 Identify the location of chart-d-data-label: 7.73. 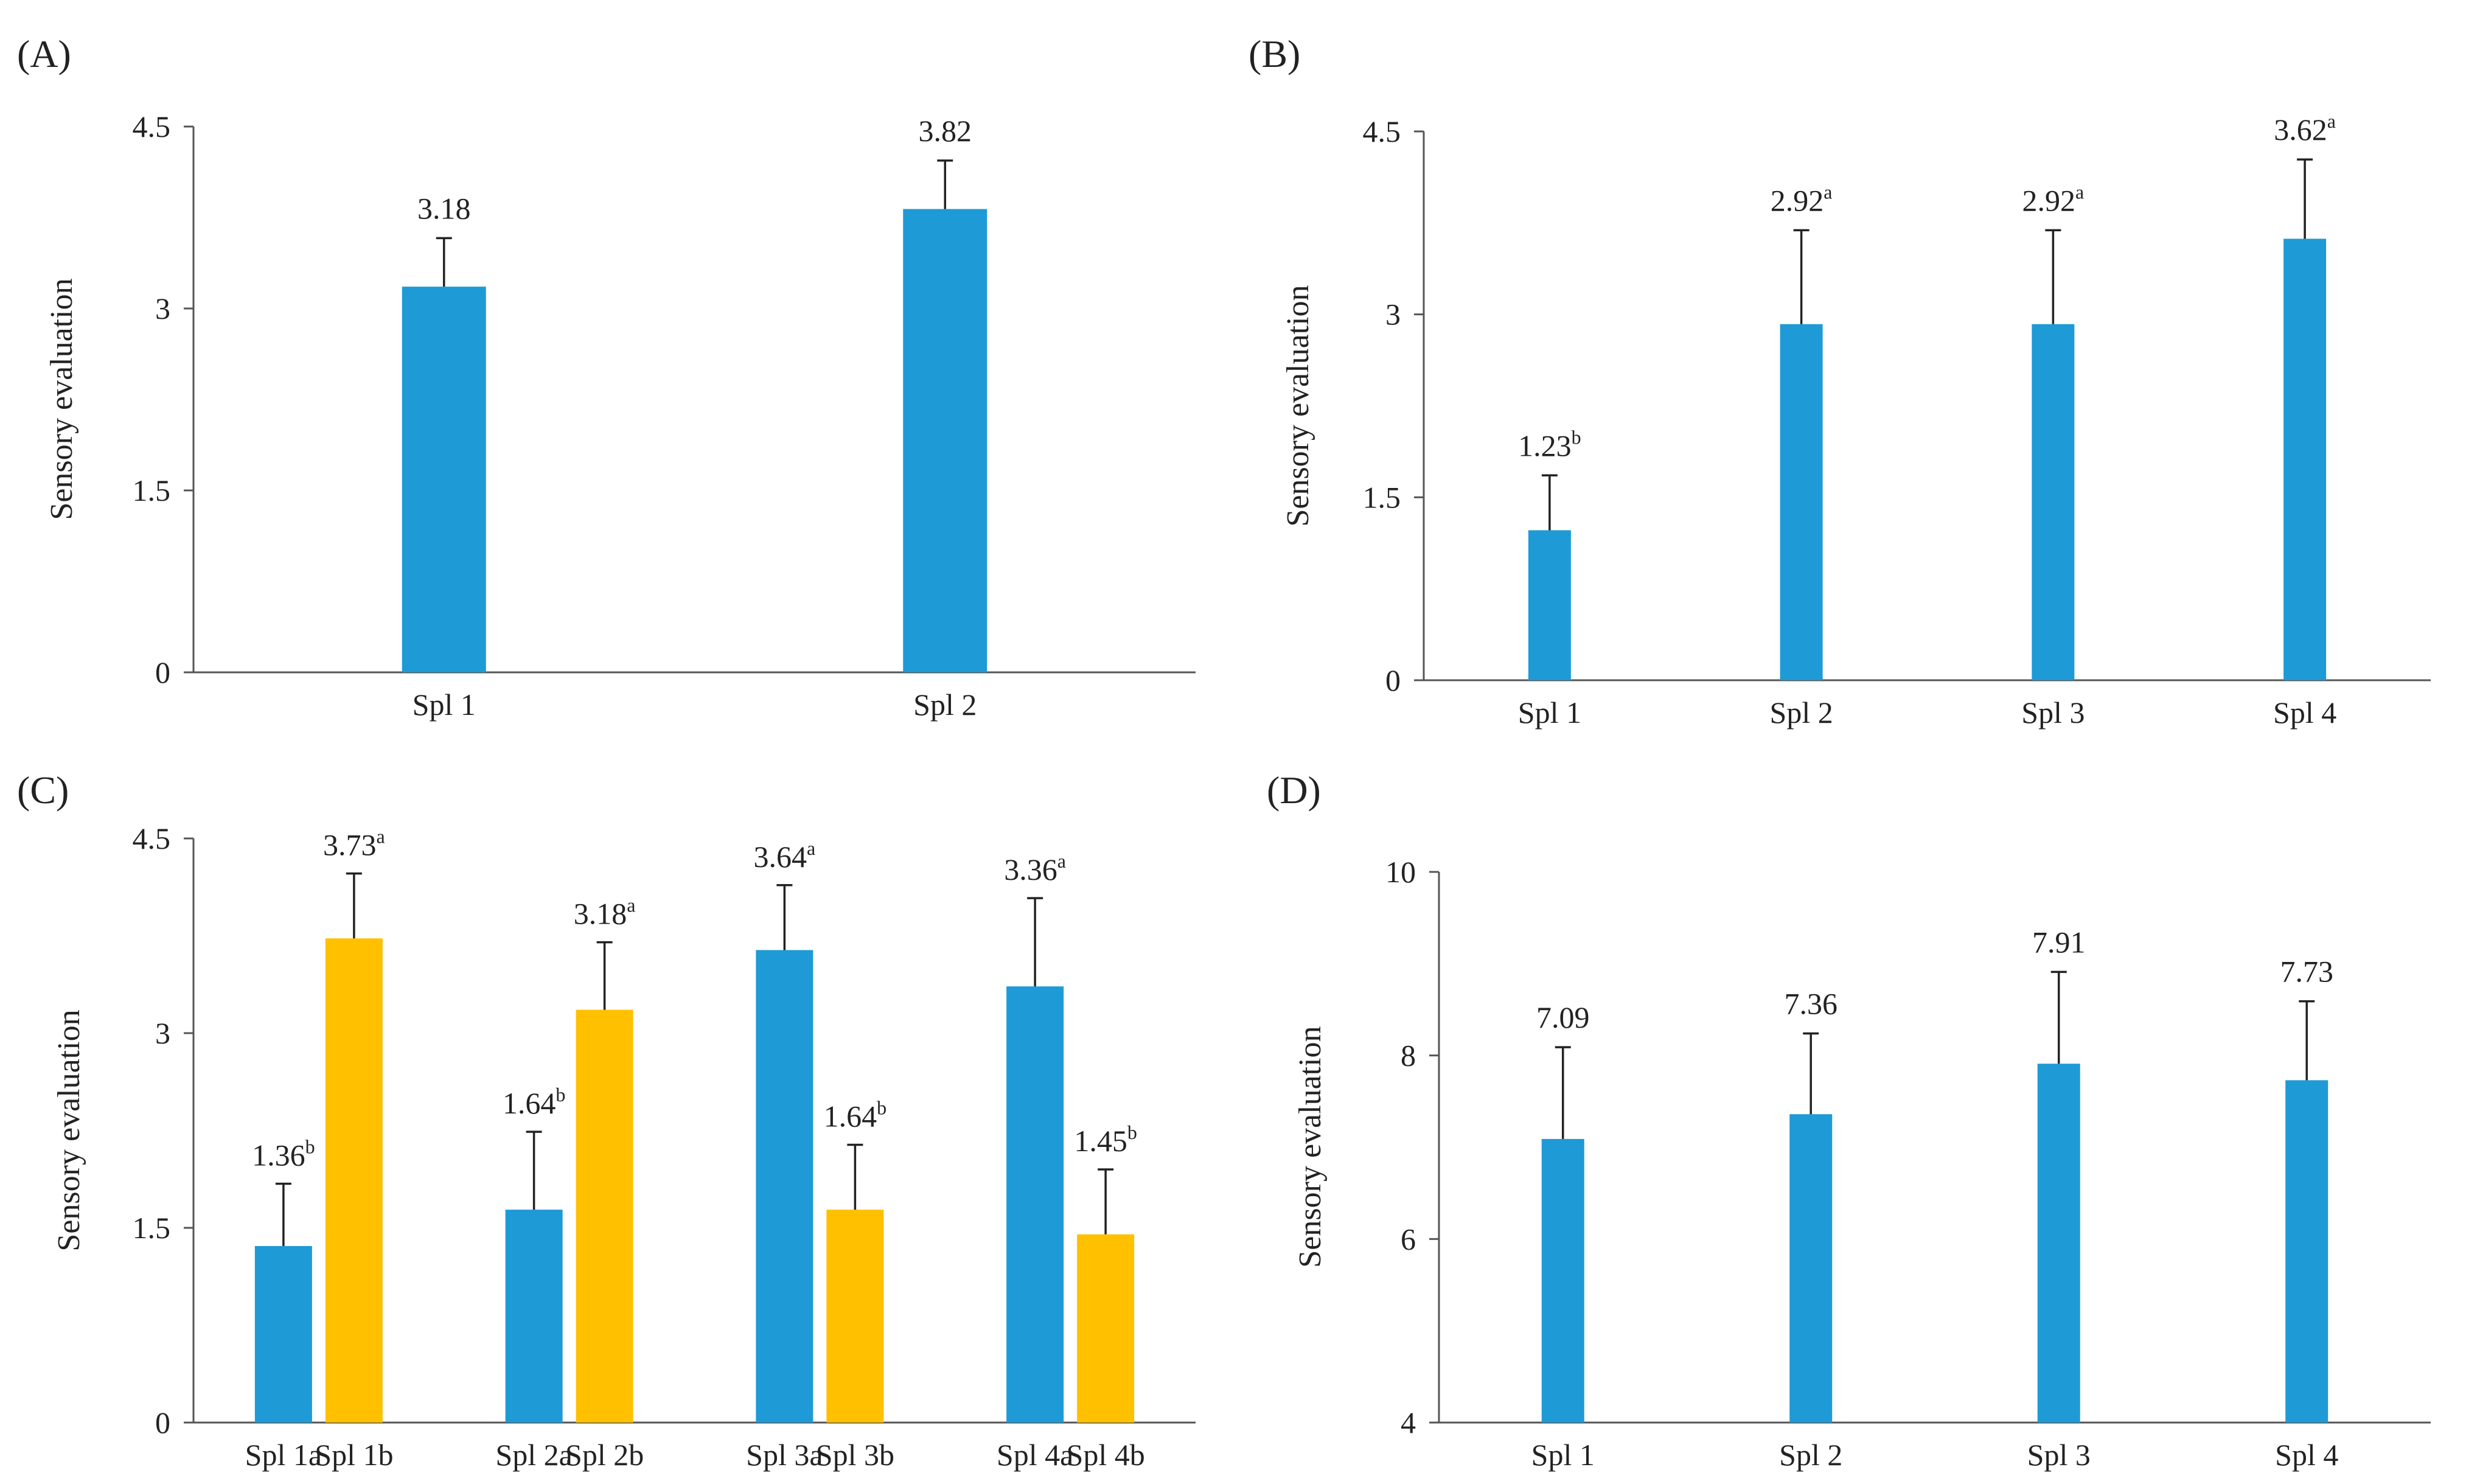
(2307, 972).